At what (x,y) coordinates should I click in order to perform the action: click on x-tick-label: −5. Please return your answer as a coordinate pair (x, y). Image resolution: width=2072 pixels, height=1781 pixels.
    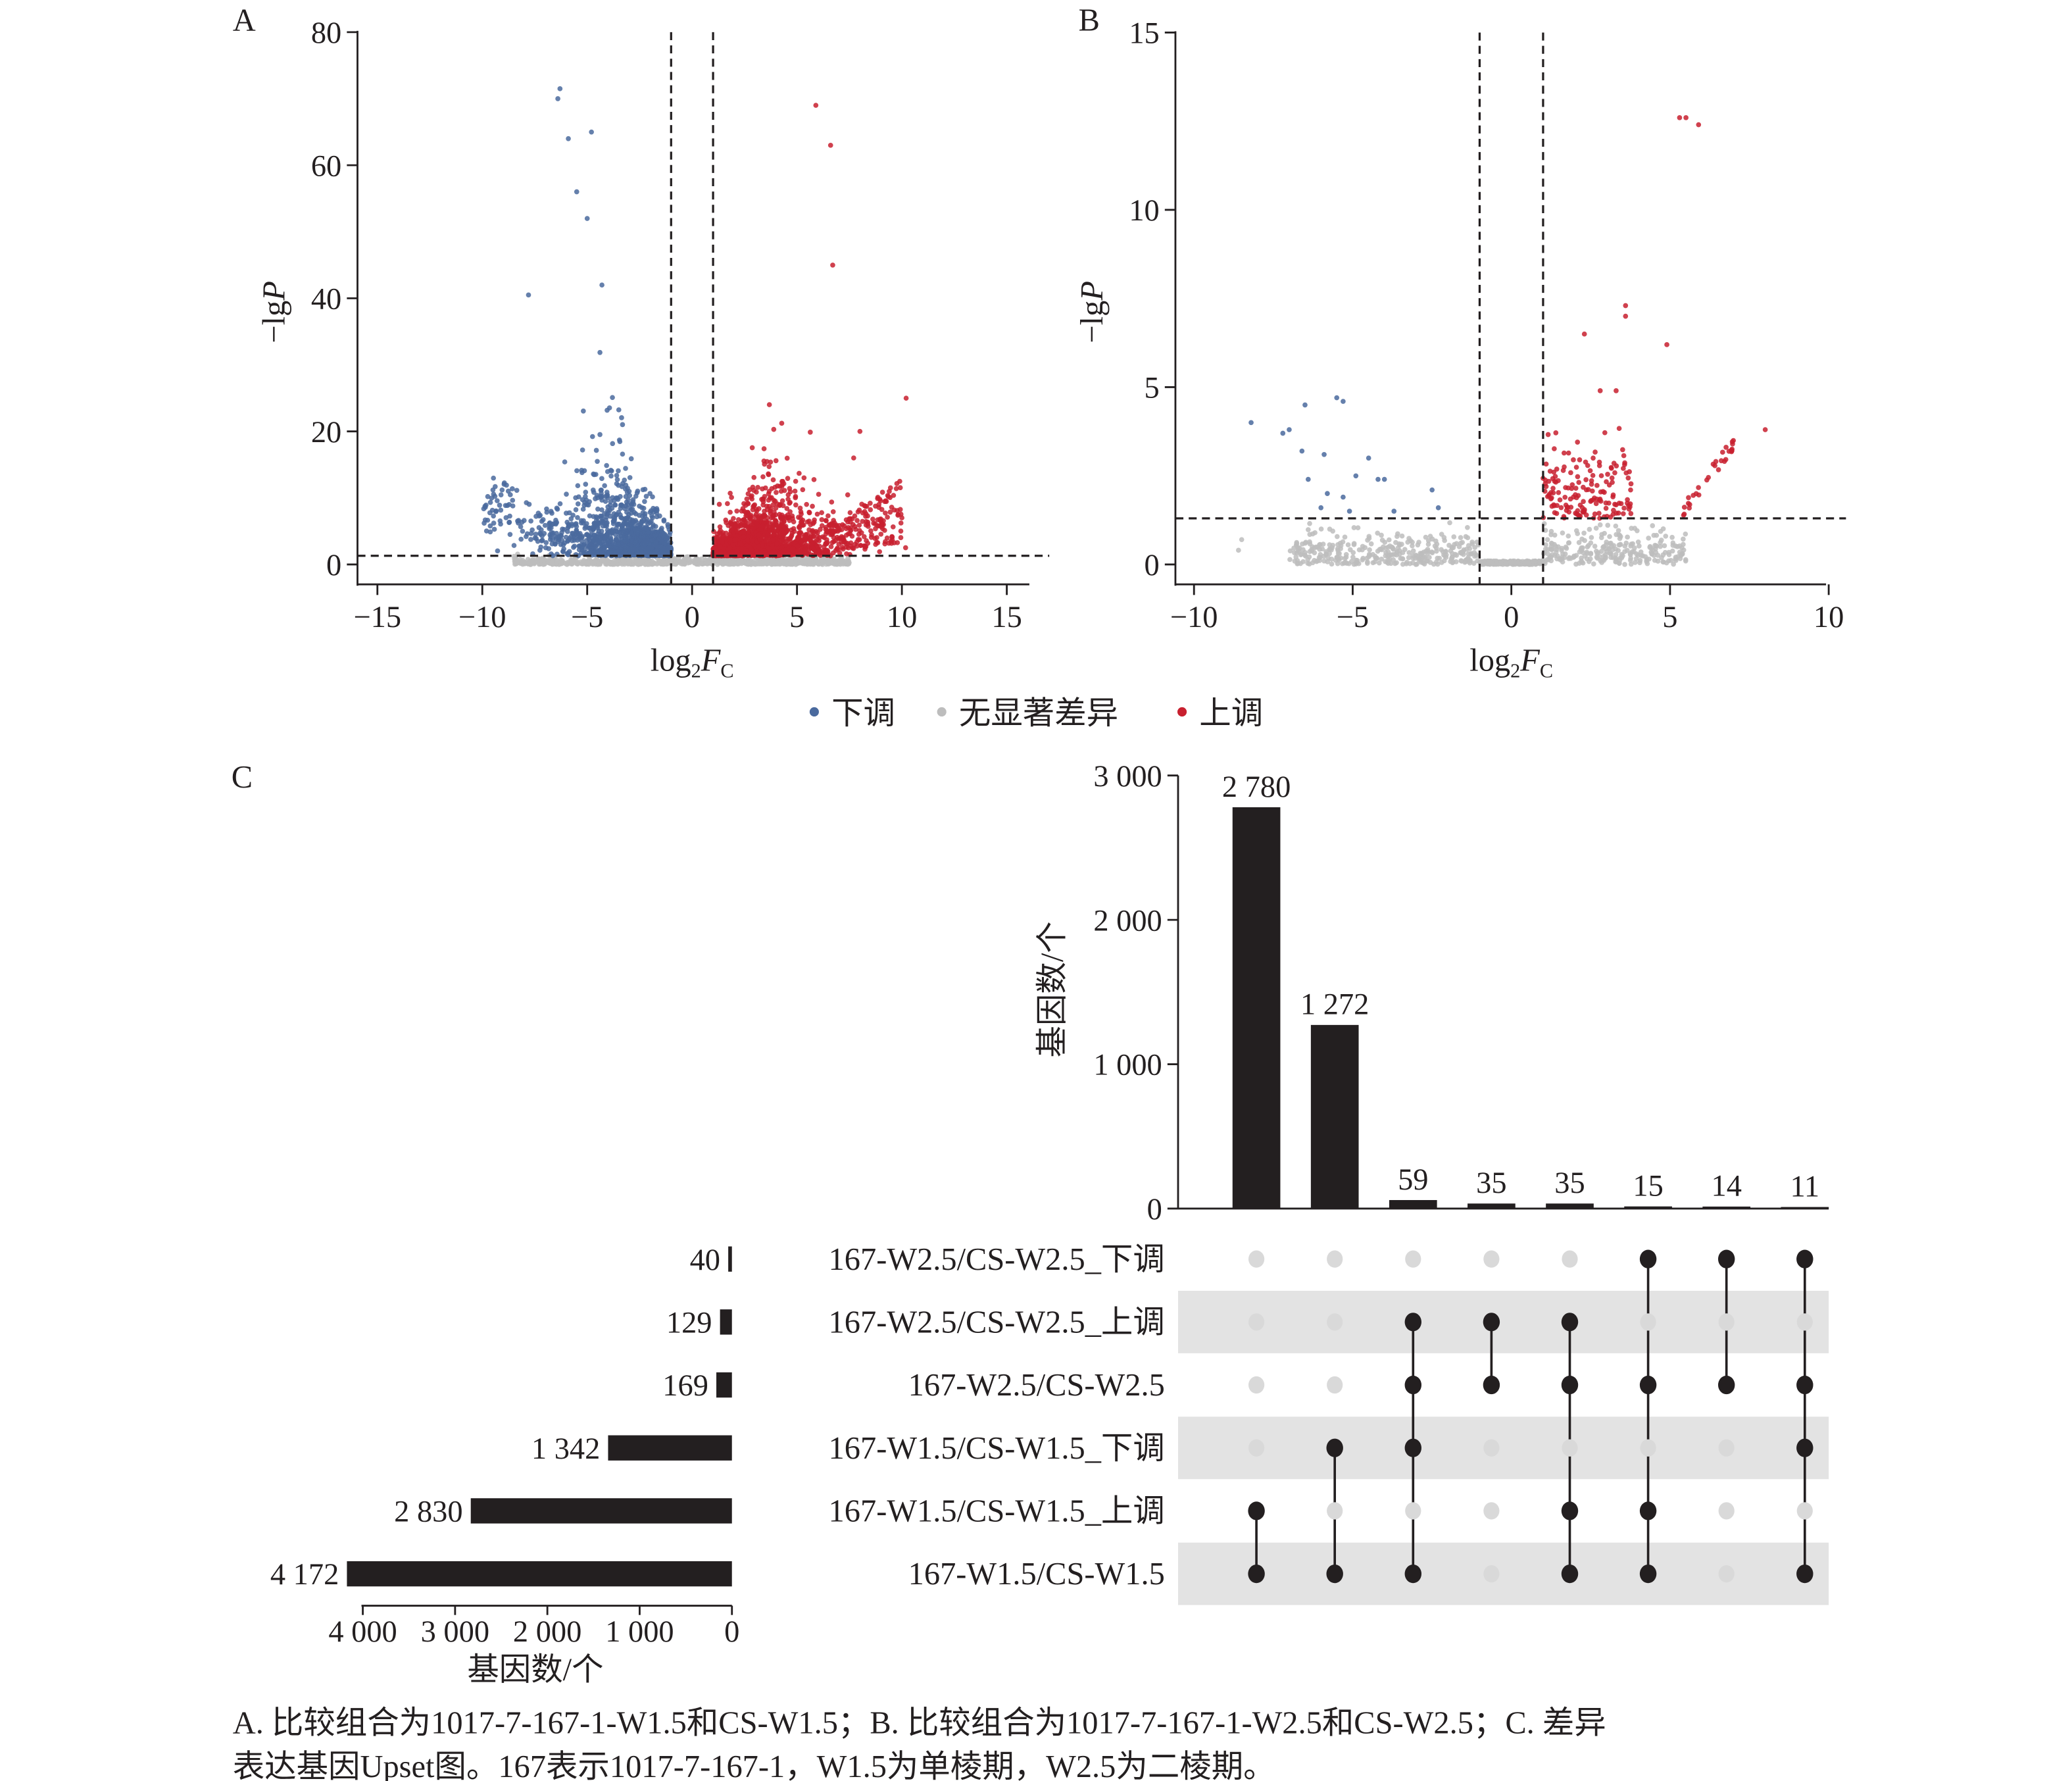
    Looking at the image, I should click on (587, 617).